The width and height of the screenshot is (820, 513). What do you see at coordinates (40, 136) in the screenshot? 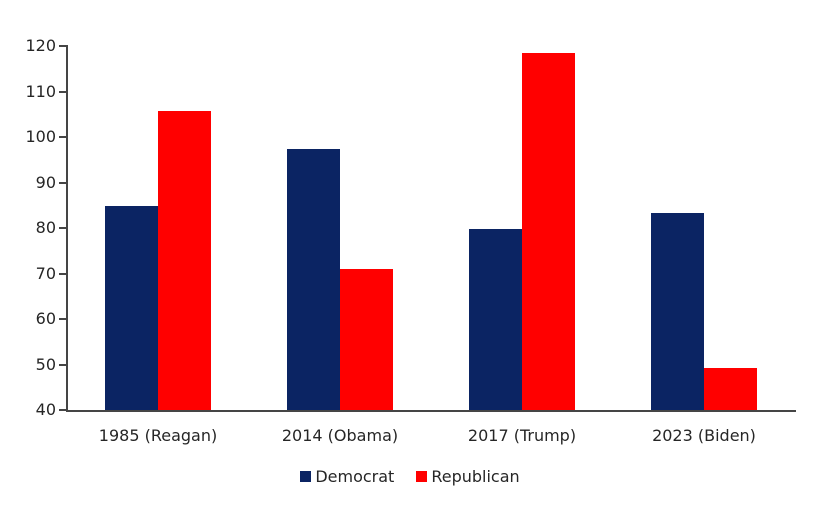
I see `y-tick-label: 100` at bounding box center [40, 136].